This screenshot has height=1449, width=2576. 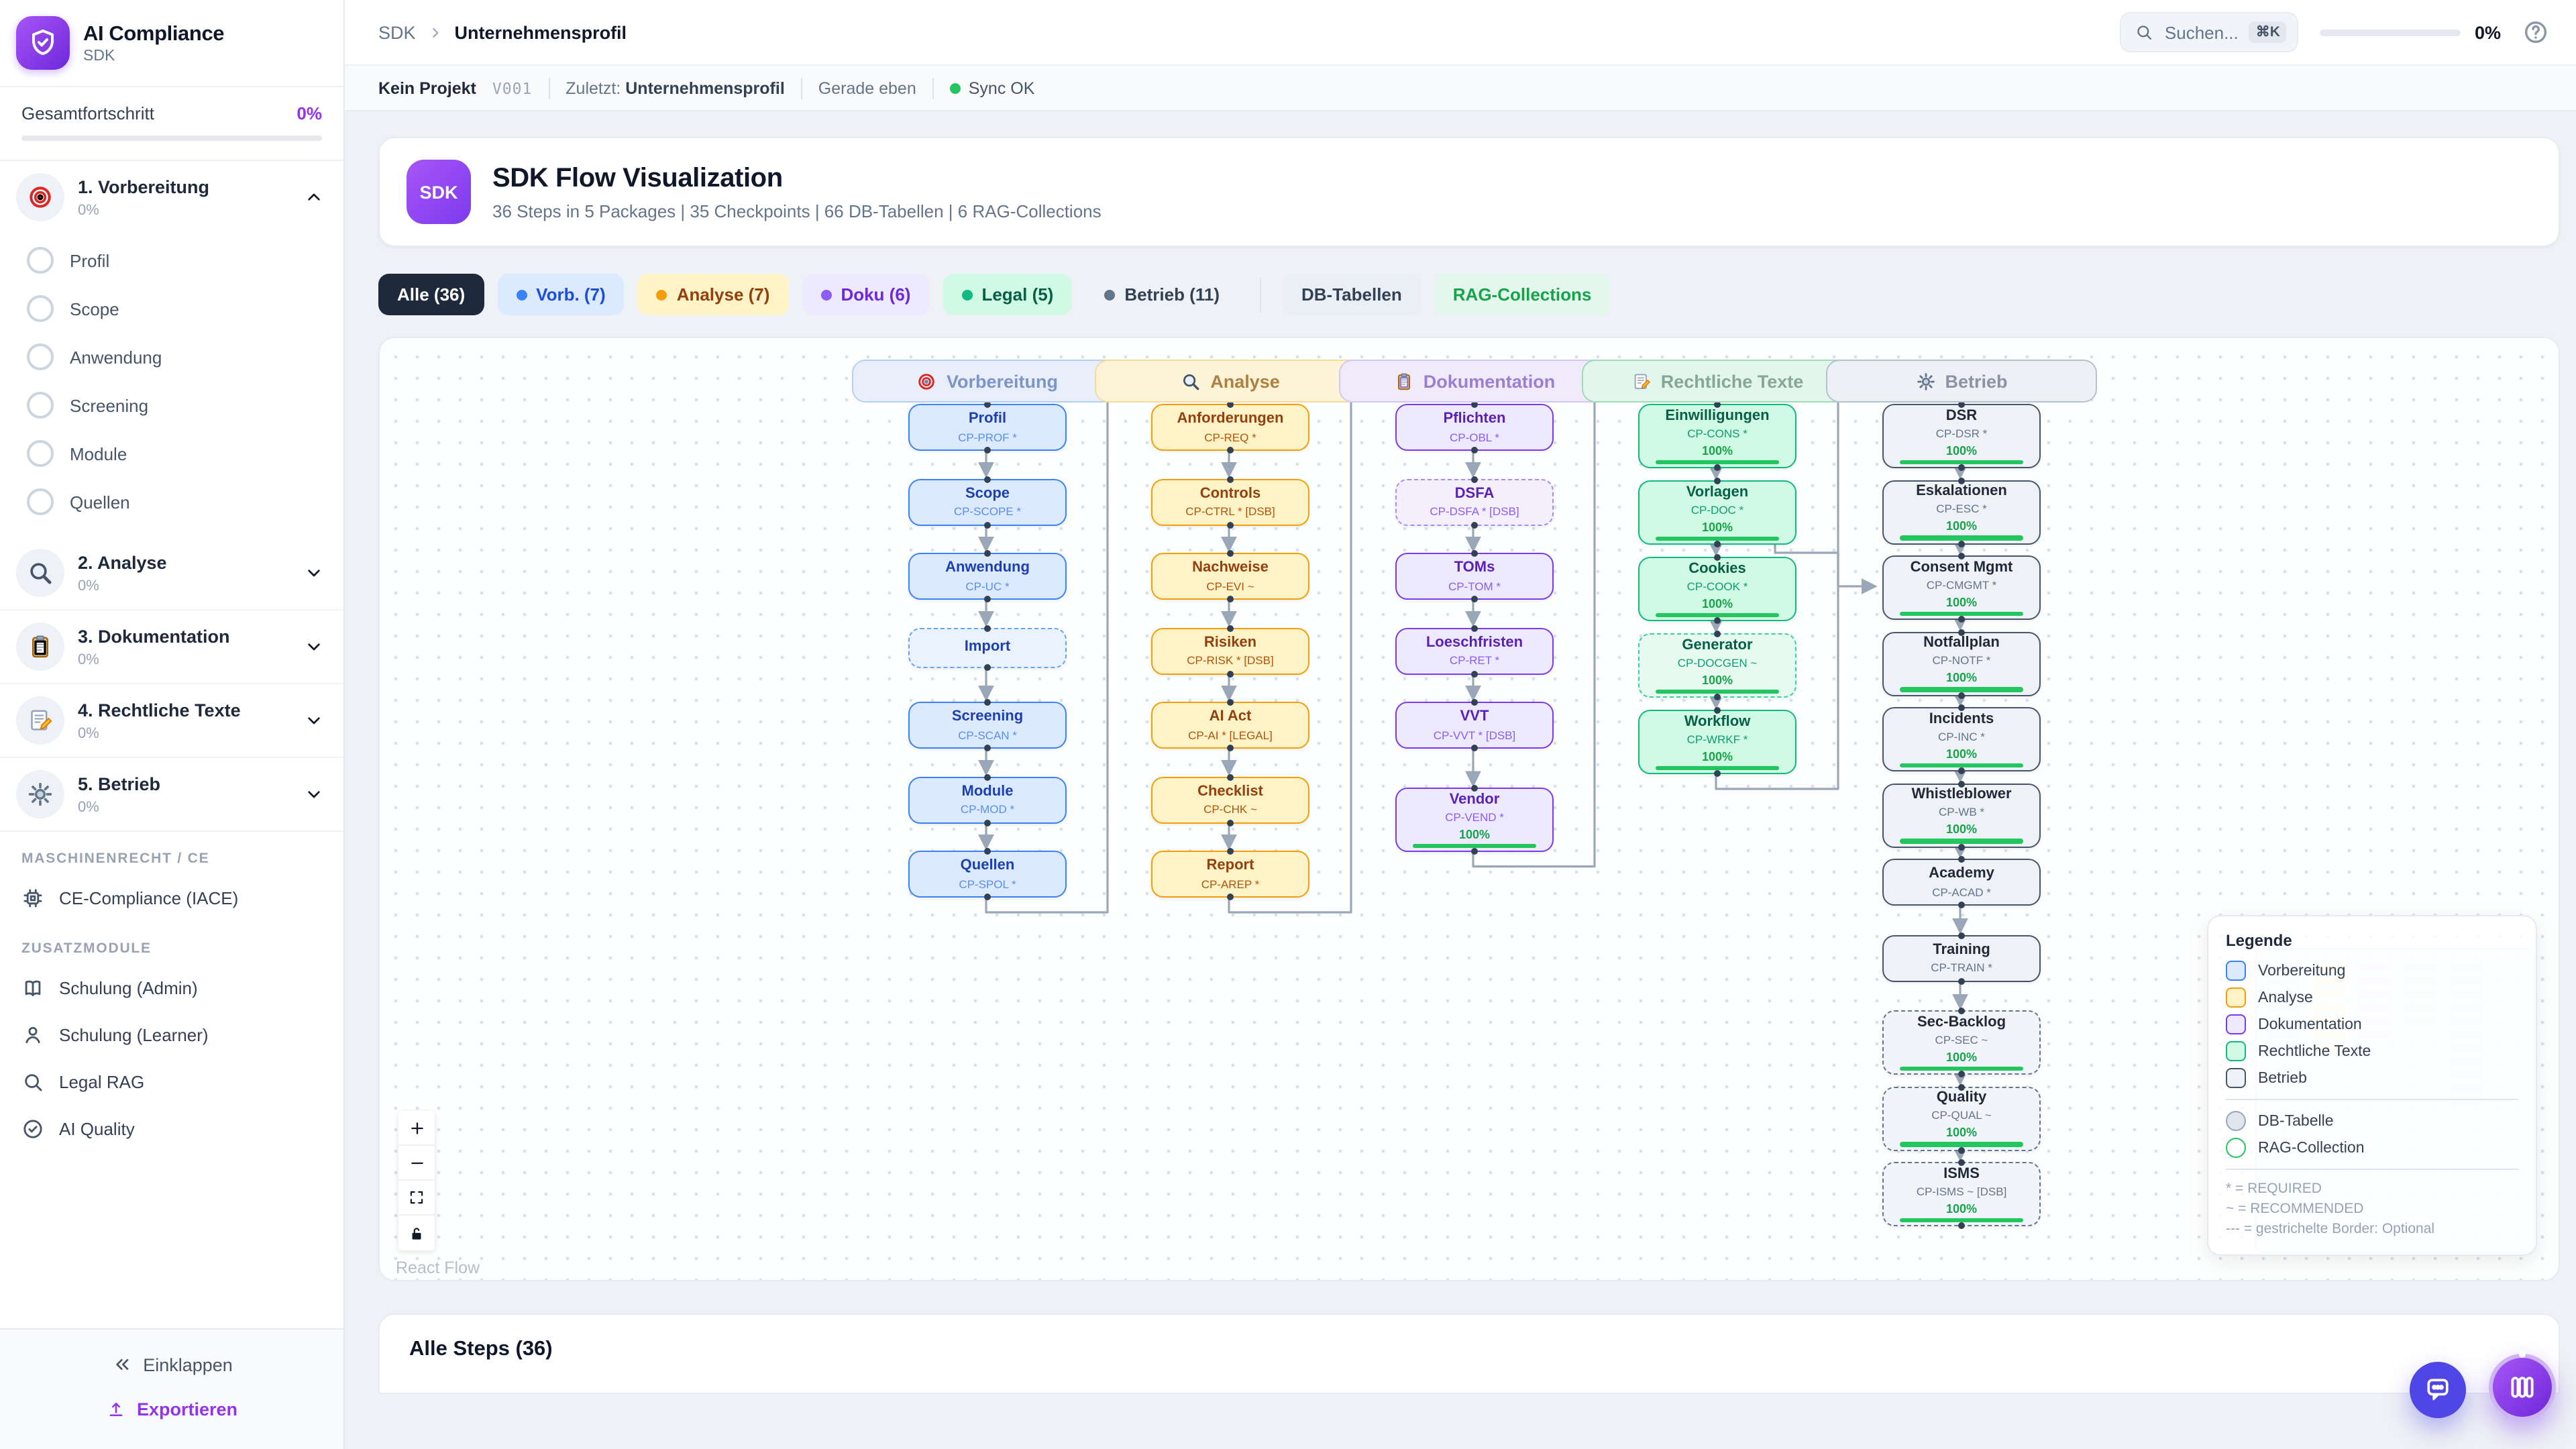 I want to click on project-name: Kein Projekt, so click(x=427, y=87).